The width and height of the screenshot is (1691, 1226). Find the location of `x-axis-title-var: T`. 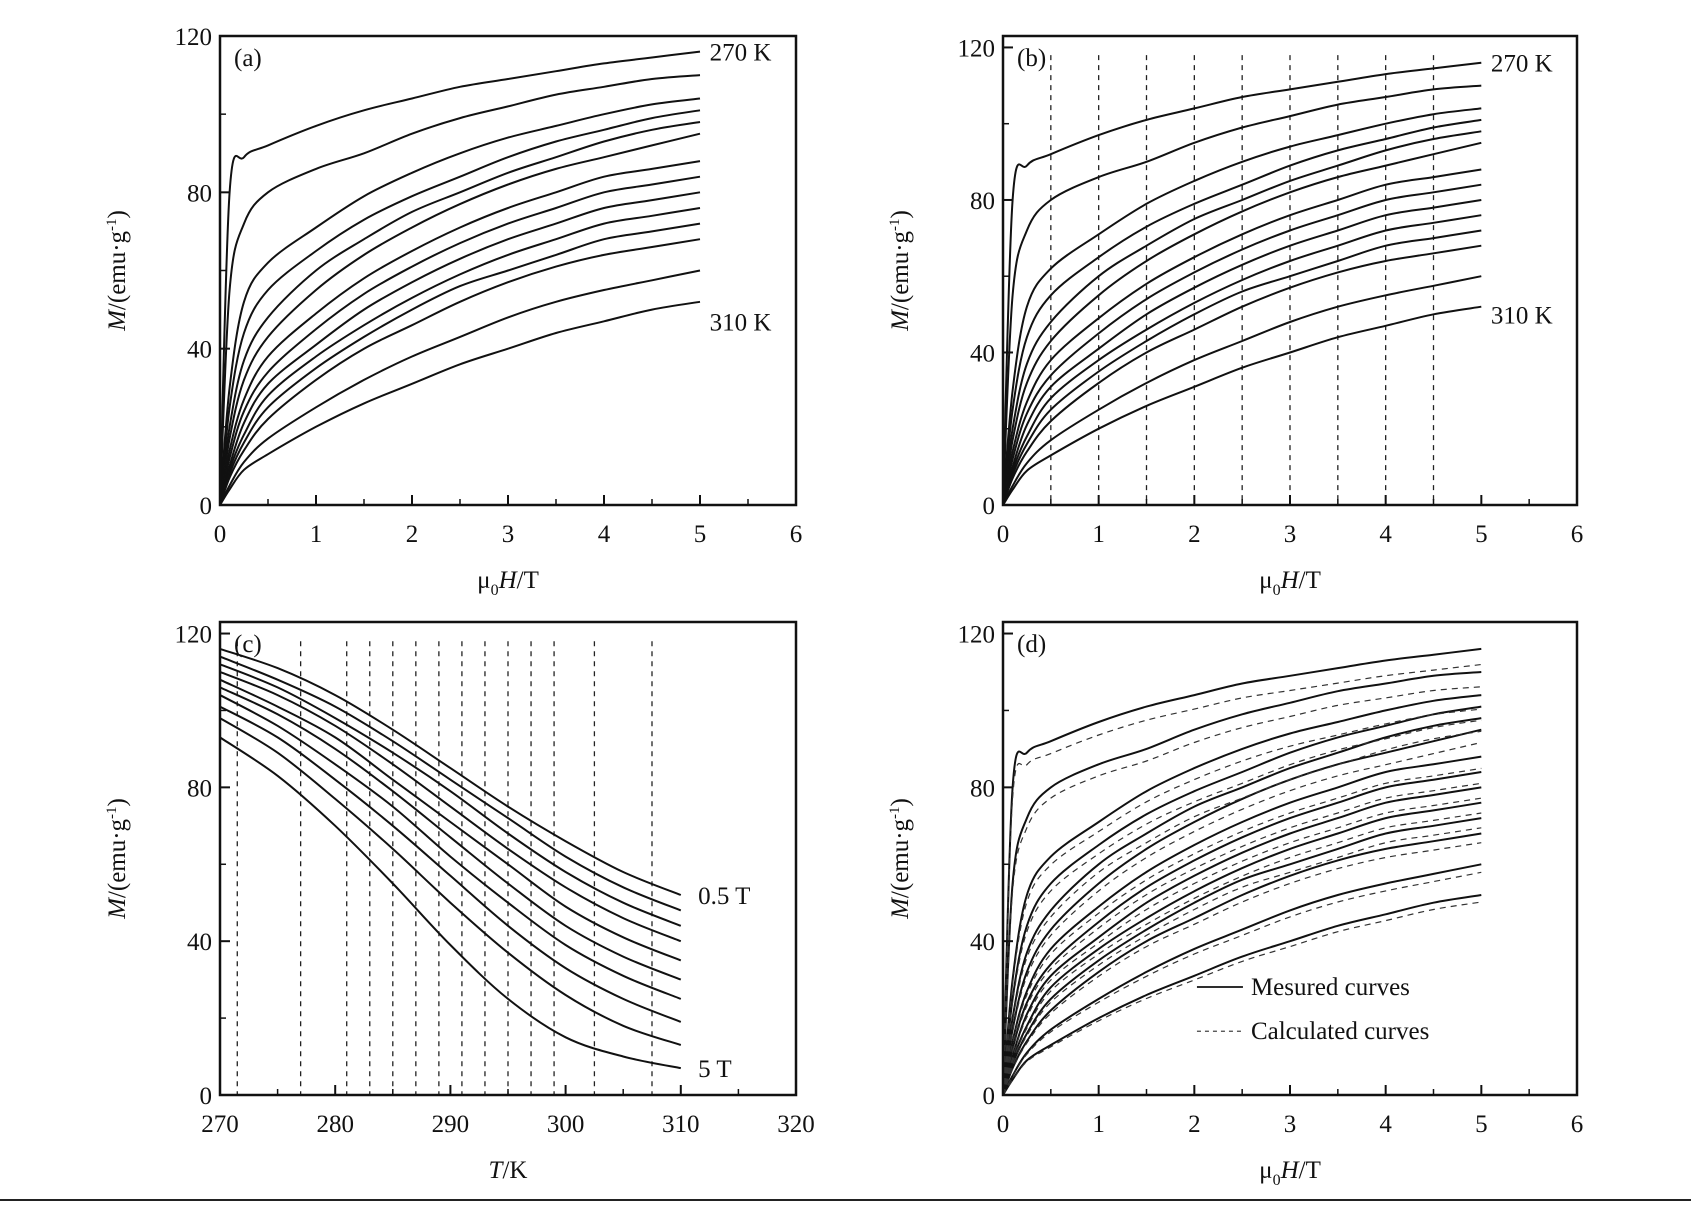

x-axis-title-var: T is located at coordinates (497, 1170).